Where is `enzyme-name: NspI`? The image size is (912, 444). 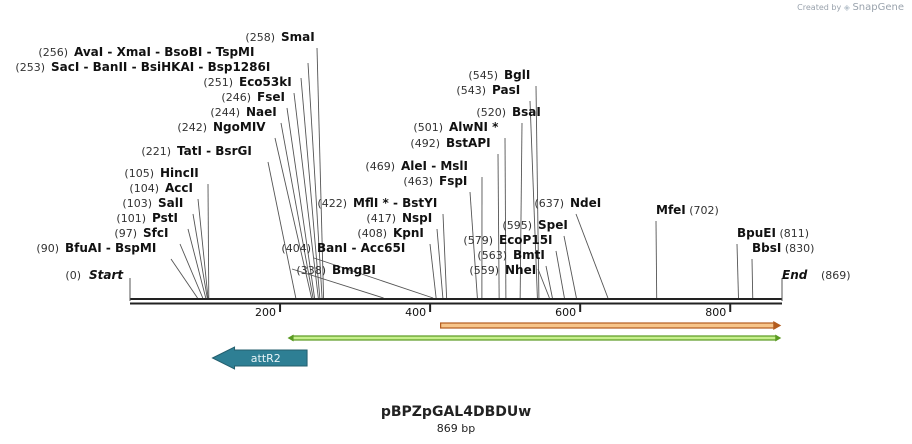 enzyme-name: NspI is located at coordinates (417, 218).